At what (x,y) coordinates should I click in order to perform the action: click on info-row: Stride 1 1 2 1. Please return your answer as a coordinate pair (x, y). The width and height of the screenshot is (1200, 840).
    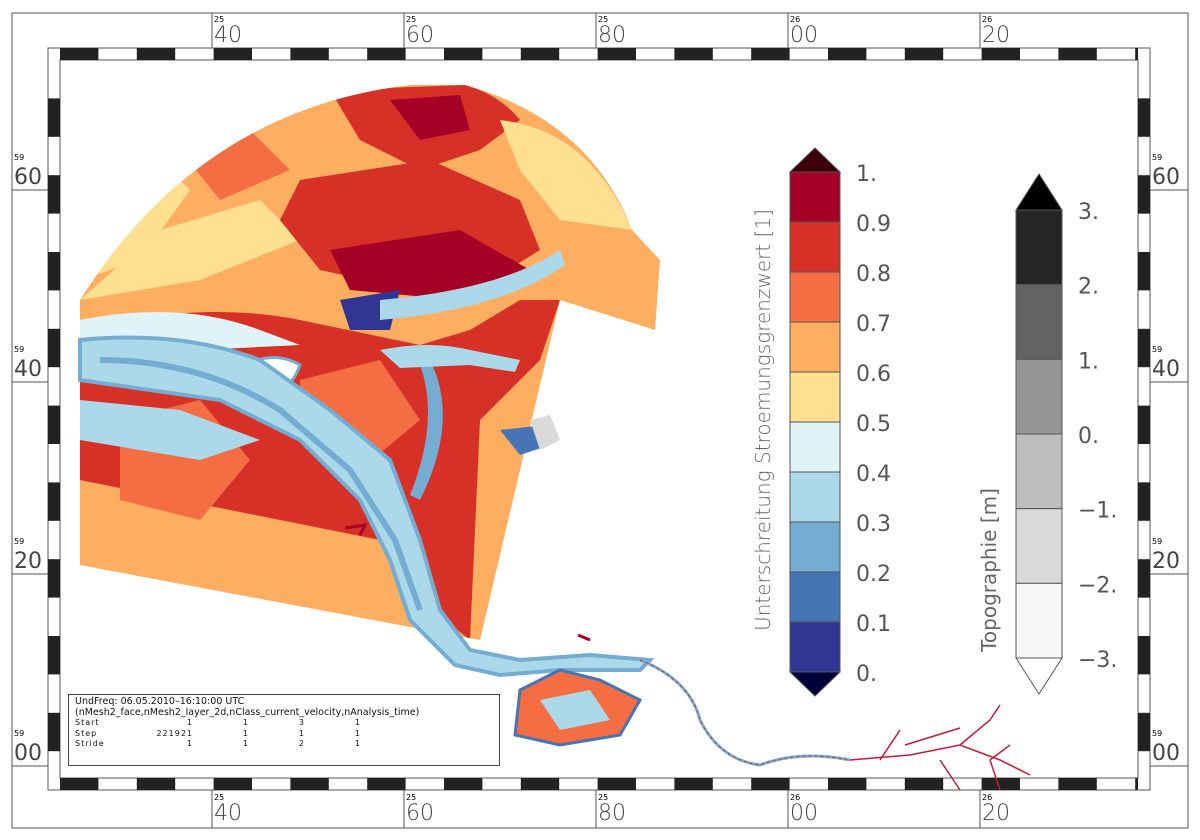
    Looking at the image, I should click on (284, 744).